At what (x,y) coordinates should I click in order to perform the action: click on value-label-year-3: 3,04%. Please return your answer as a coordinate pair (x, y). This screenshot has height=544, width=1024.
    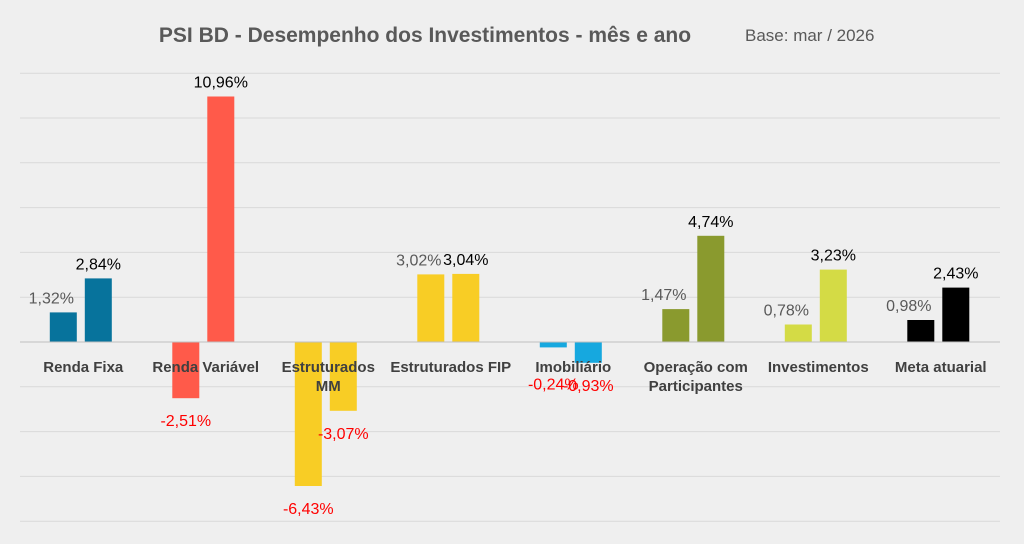
    Looking at the image, I should click on (465, 260).